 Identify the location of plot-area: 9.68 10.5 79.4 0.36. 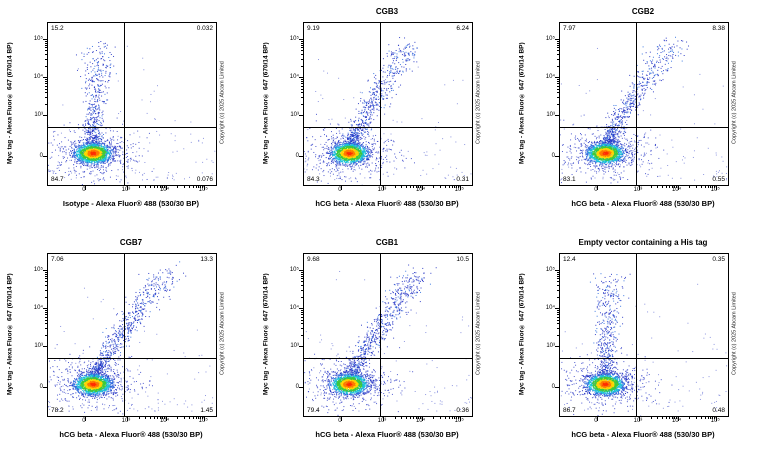
(386, 337).